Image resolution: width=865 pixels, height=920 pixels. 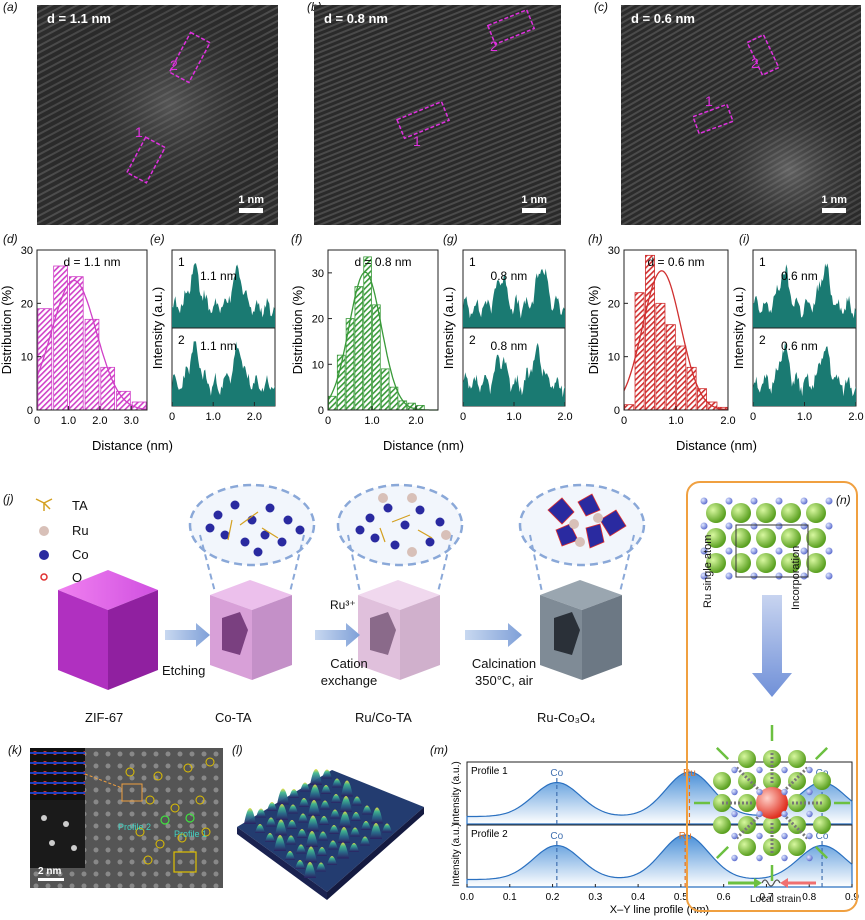 What do you see at coordinates (595, 239) in the screenshot?
I see `panel-label-h: (h)` at bounding box center [595, 239].